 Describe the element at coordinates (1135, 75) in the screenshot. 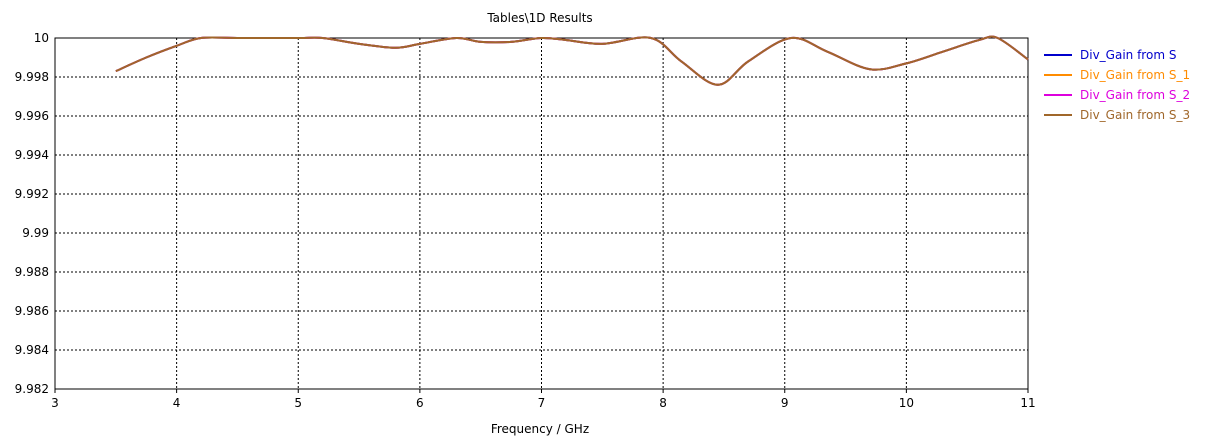

I see `legend-item: Div_Gain from S_1` at that location.